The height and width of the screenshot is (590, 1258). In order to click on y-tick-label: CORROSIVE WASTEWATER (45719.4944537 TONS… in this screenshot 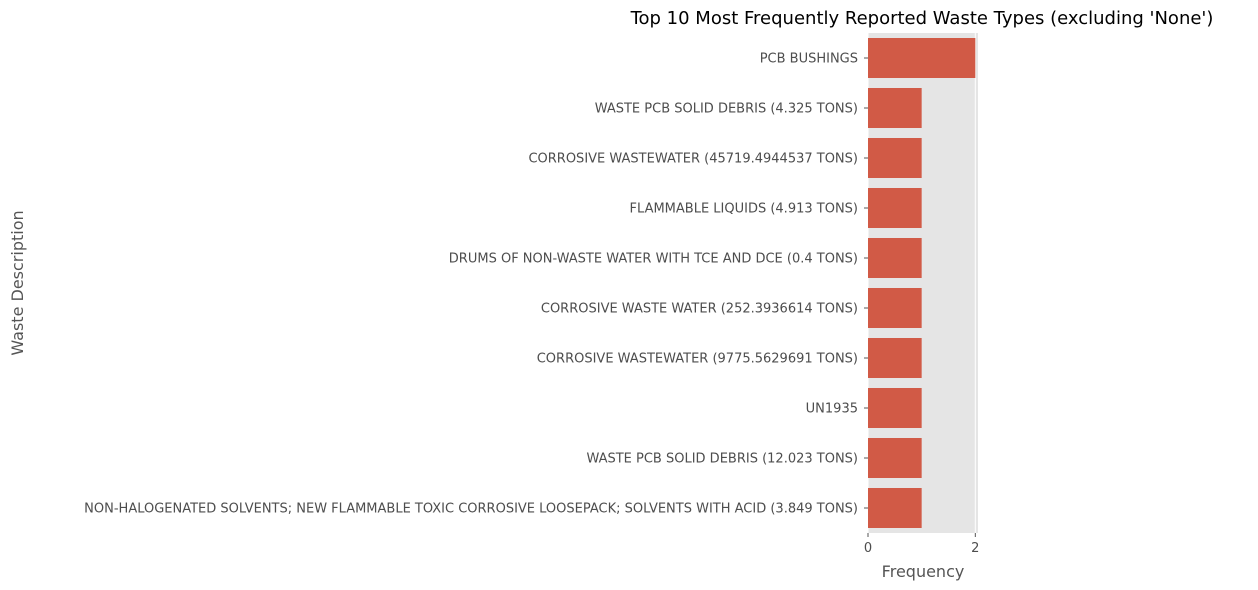, I will do `click(693, 159)`.